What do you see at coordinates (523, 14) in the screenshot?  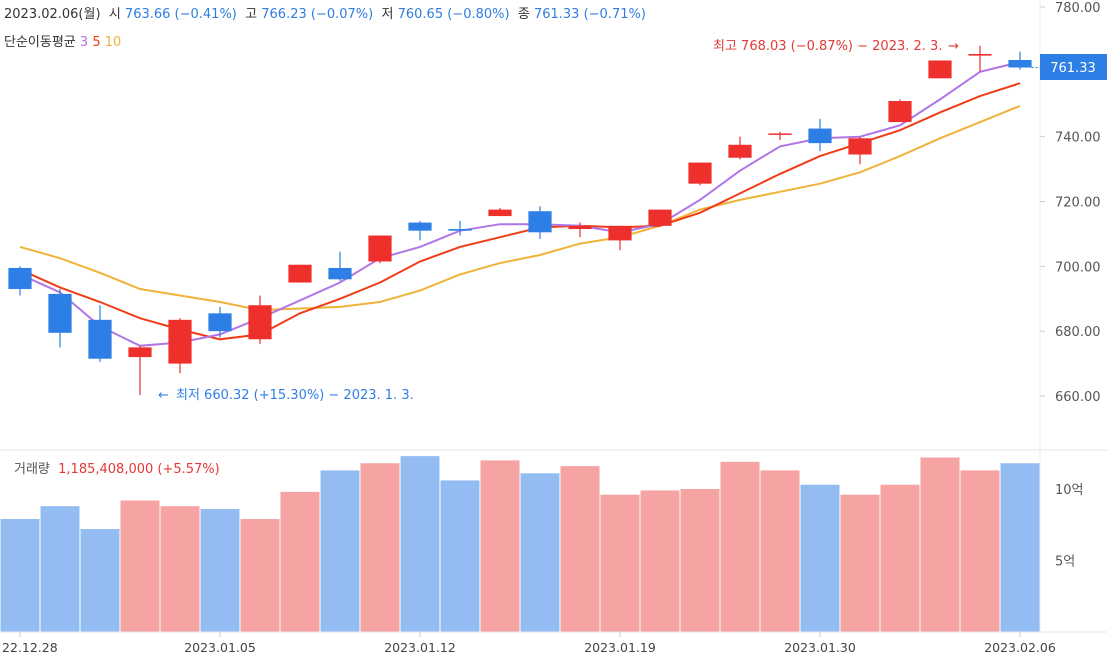 I see `close-label: 종` at bounding box center [523, 14].